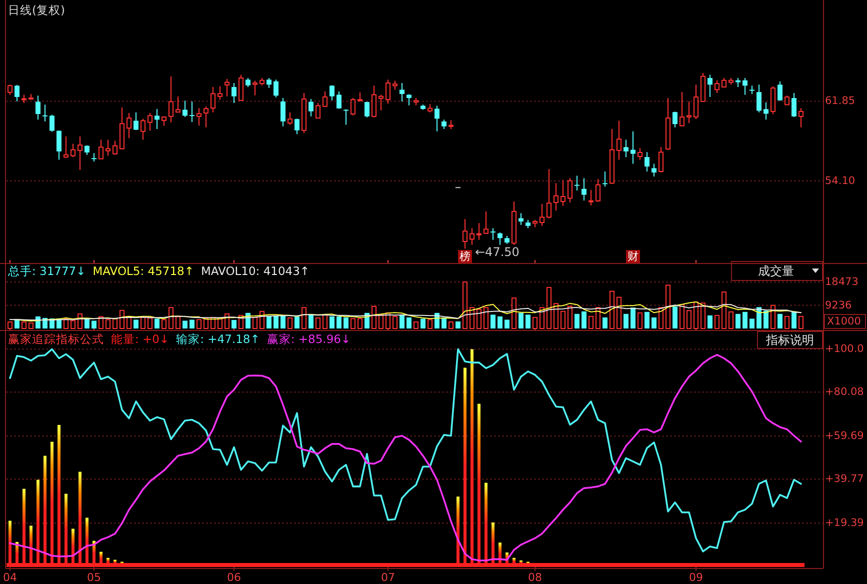 The height and width of the screenshot is (584, 867). Describe the element at coordinates (497, 252) in the screenshot. I see `annotation: ←47.50` at that location.